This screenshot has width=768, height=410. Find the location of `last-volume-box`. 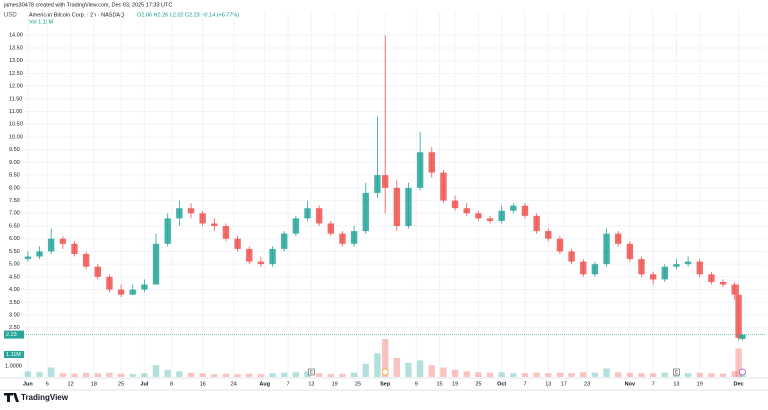

last-volume-box is located at coordinates (14, 354).